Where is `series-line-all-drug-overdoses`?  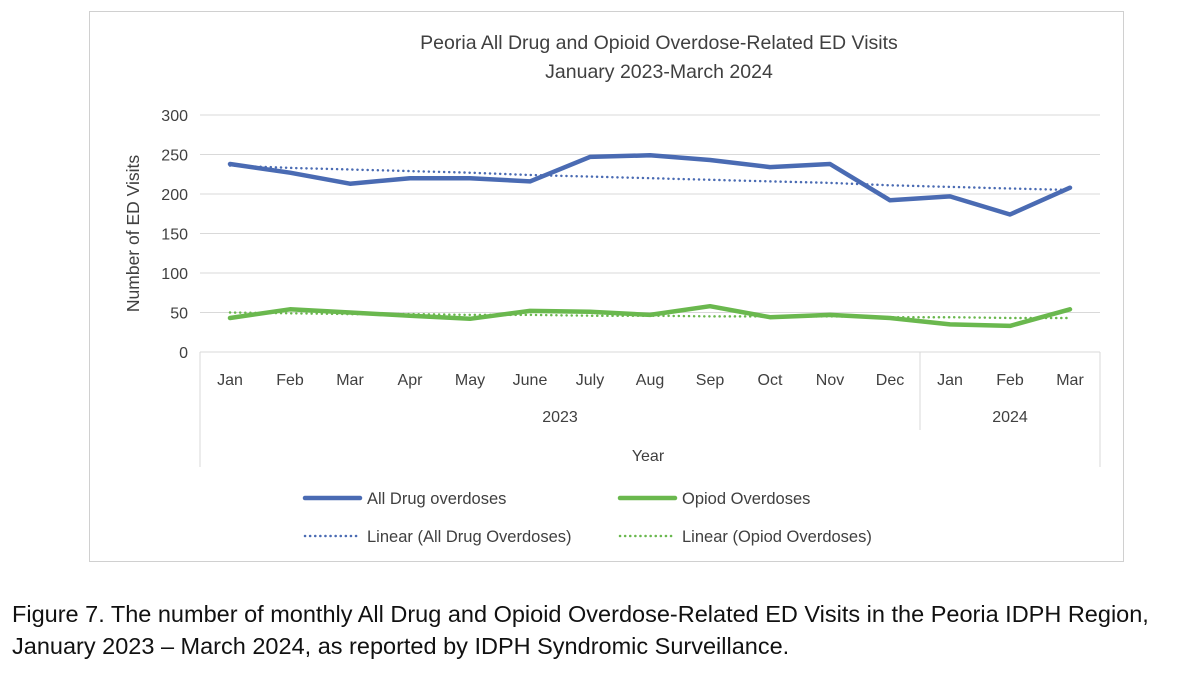
series-line-all-drug-overdoses is located at coordinates (650, 185).